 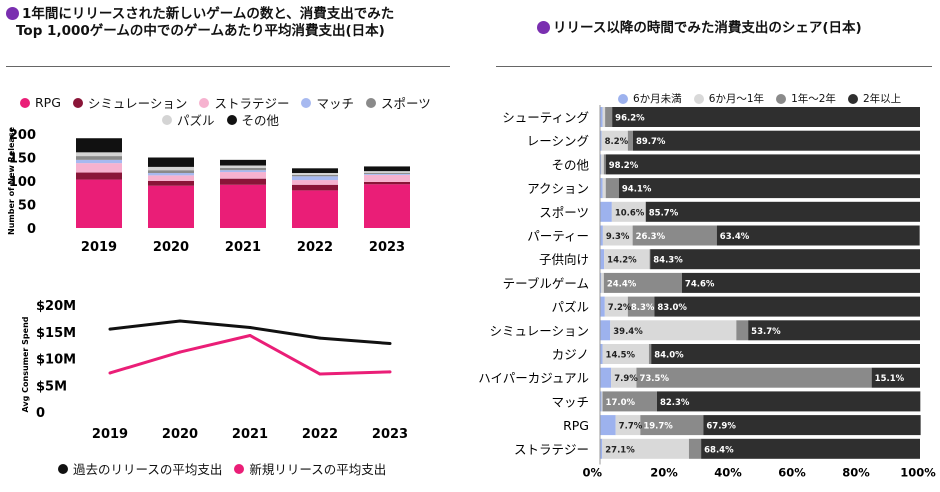 What do you see at coordinates (310, 468) in the screenshot?
I see `legend-item-RPG: 新規リリースの平均支出` at bounding box center [310, 468].